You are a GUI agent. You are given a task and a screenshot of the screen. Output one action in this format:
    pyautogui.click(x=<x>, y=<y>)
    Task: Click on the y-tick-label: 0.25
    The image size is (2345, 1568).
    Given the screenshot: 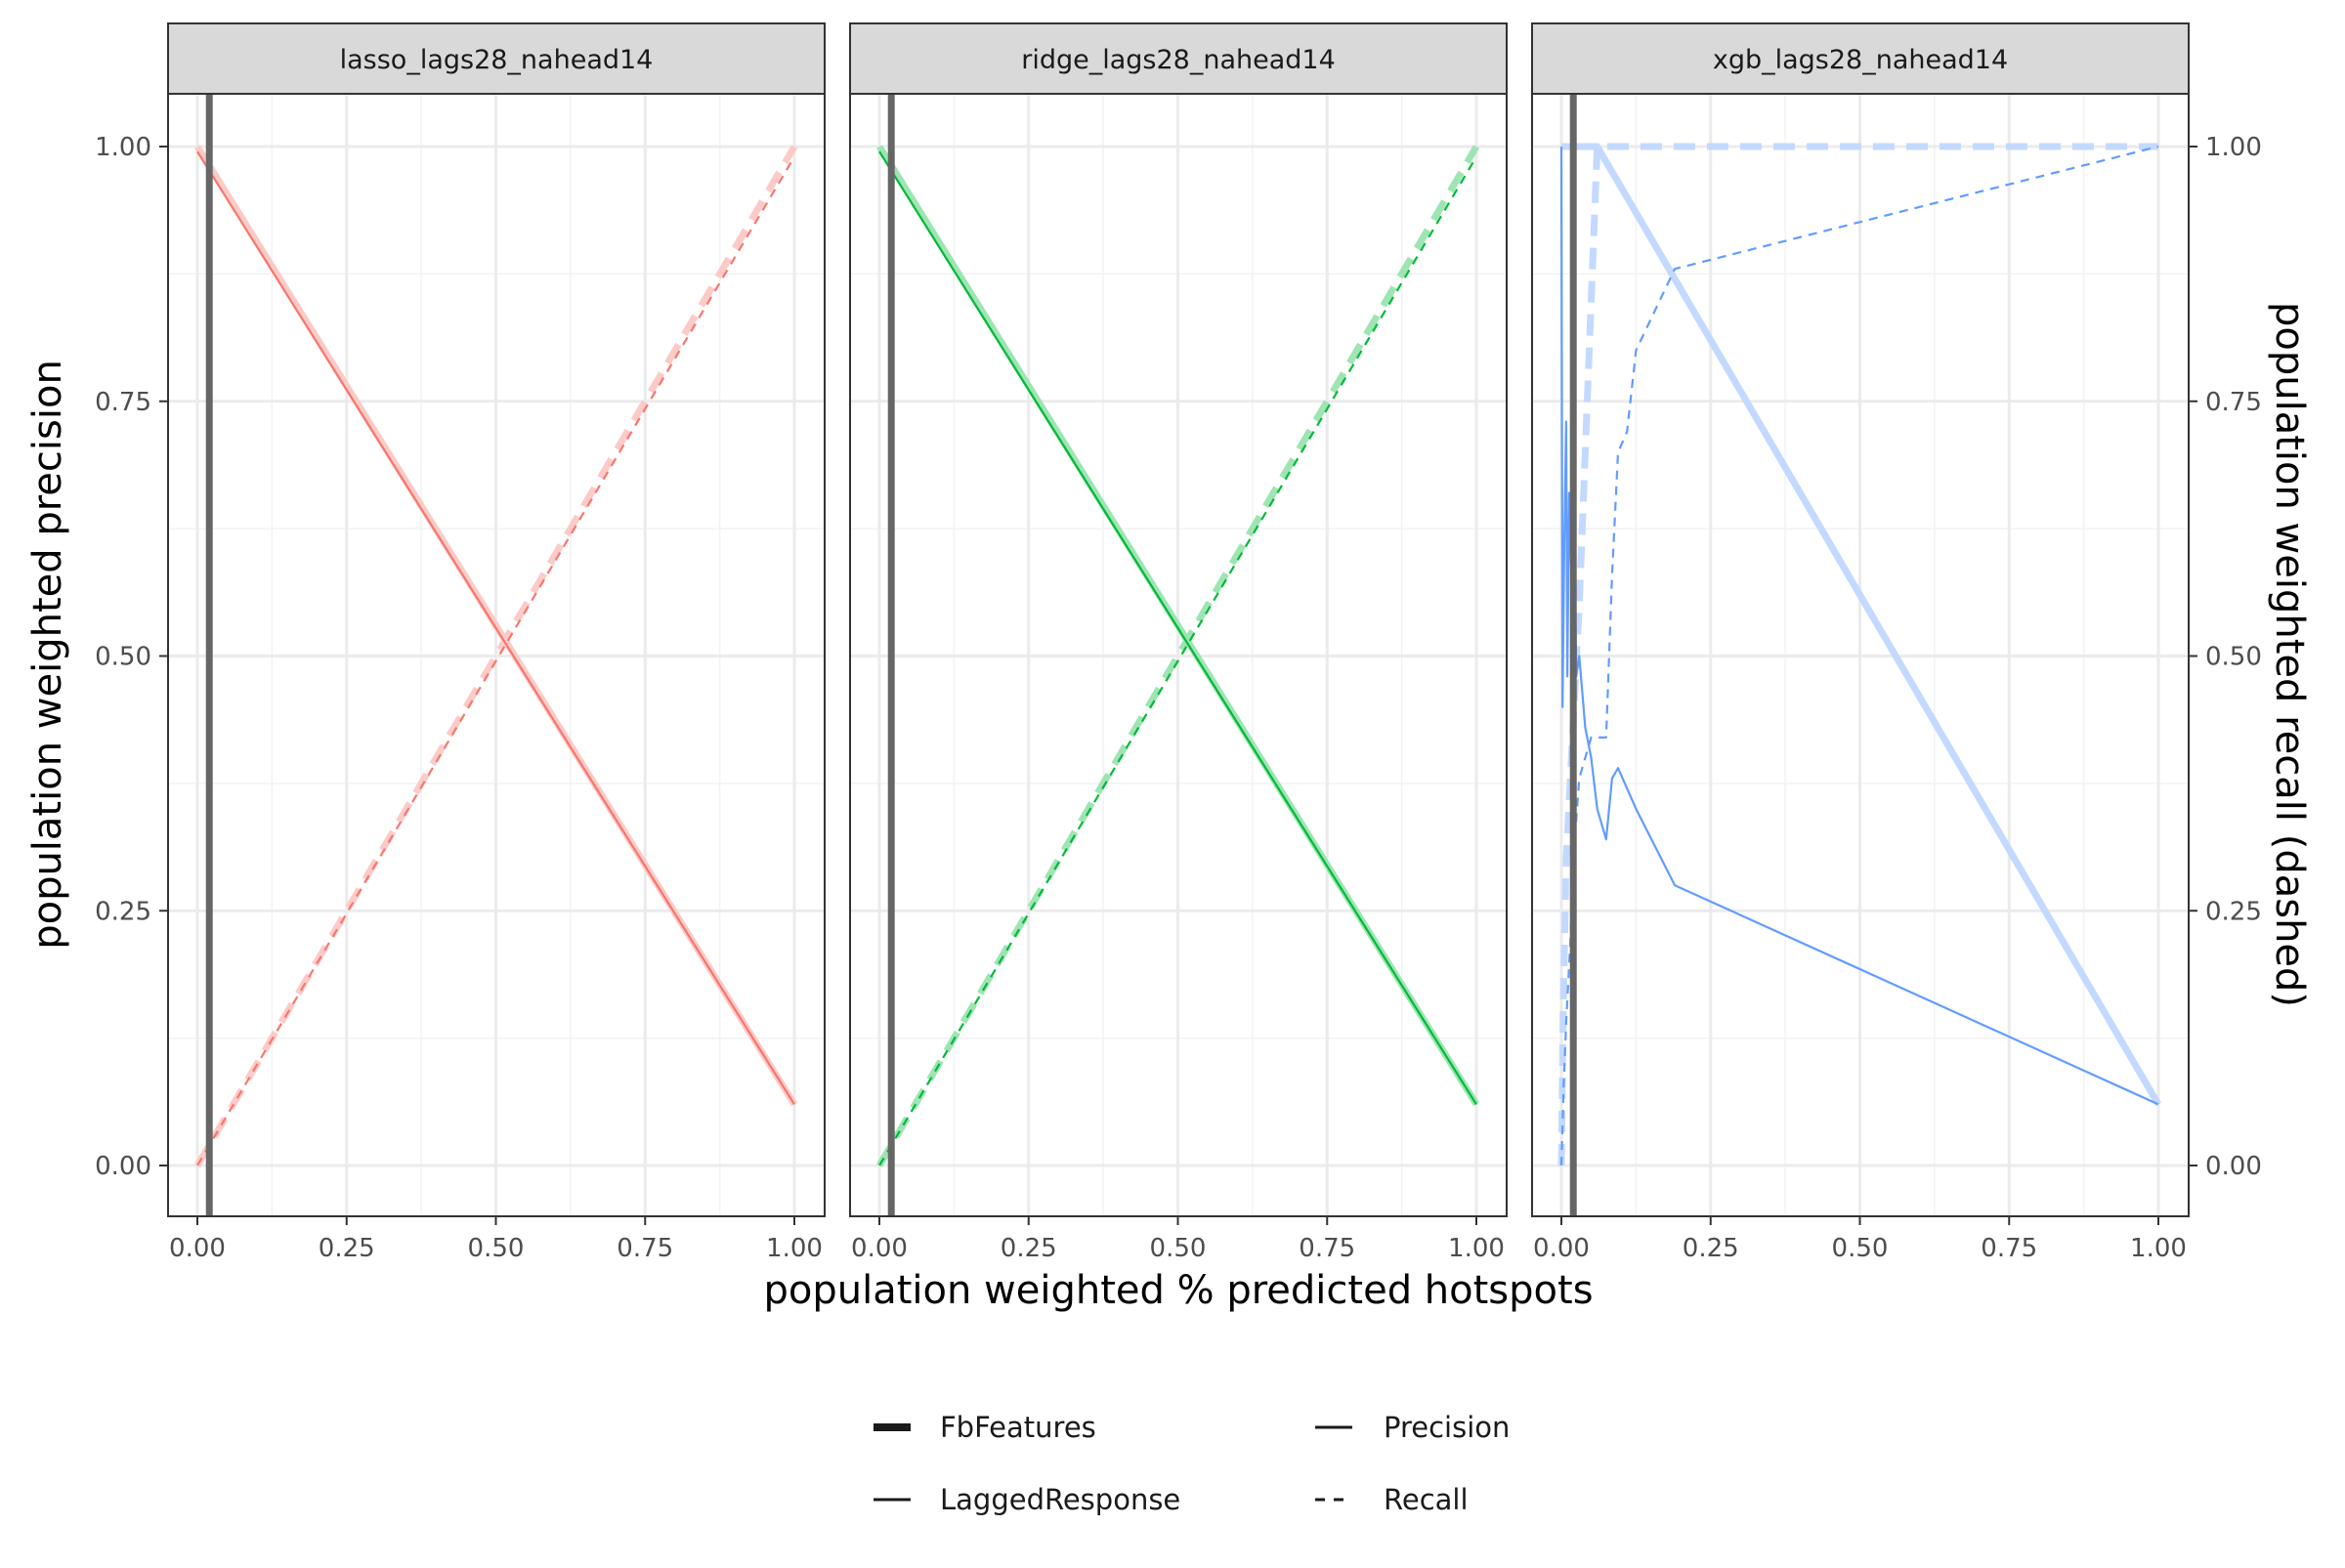 What is the action you would take?
    pyautogui.click(x=123, y=911)
    